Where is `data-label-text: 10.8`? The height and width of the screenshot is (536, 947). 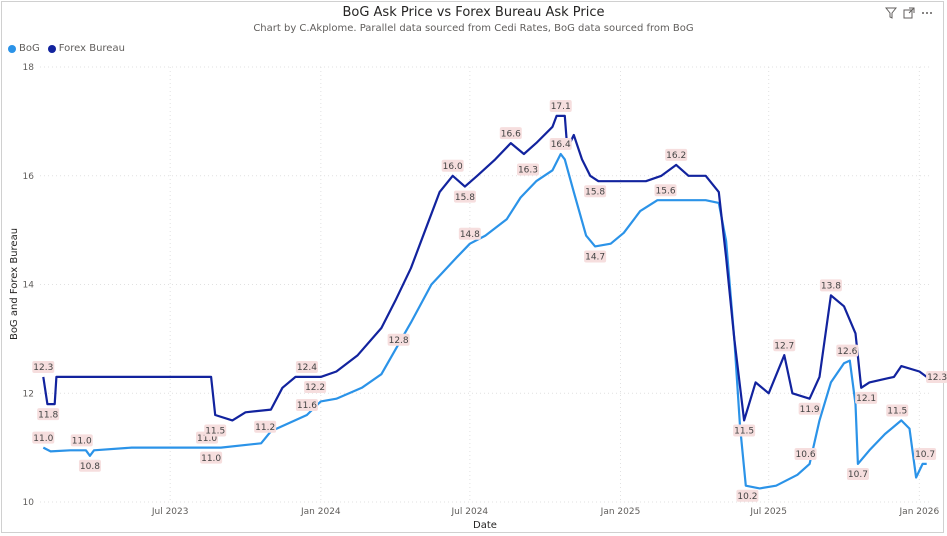
data-label-text: 10.8 is located at coordinates (90, 467).